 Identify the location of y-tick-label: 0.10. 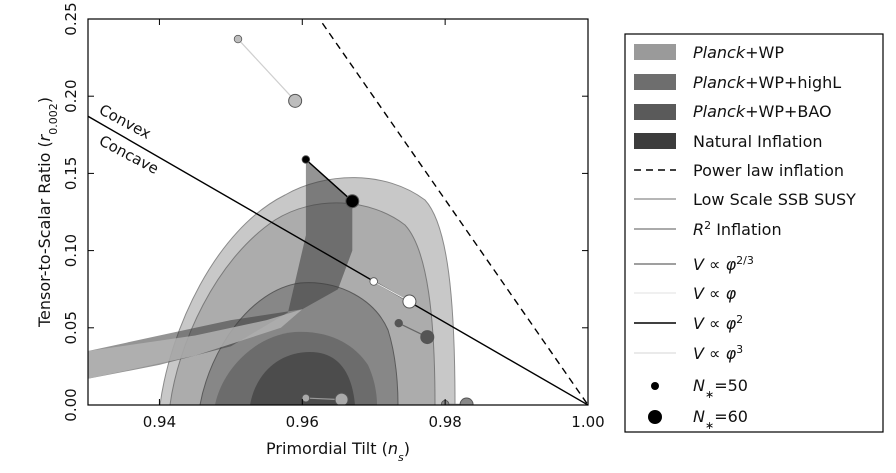
(71, 250).